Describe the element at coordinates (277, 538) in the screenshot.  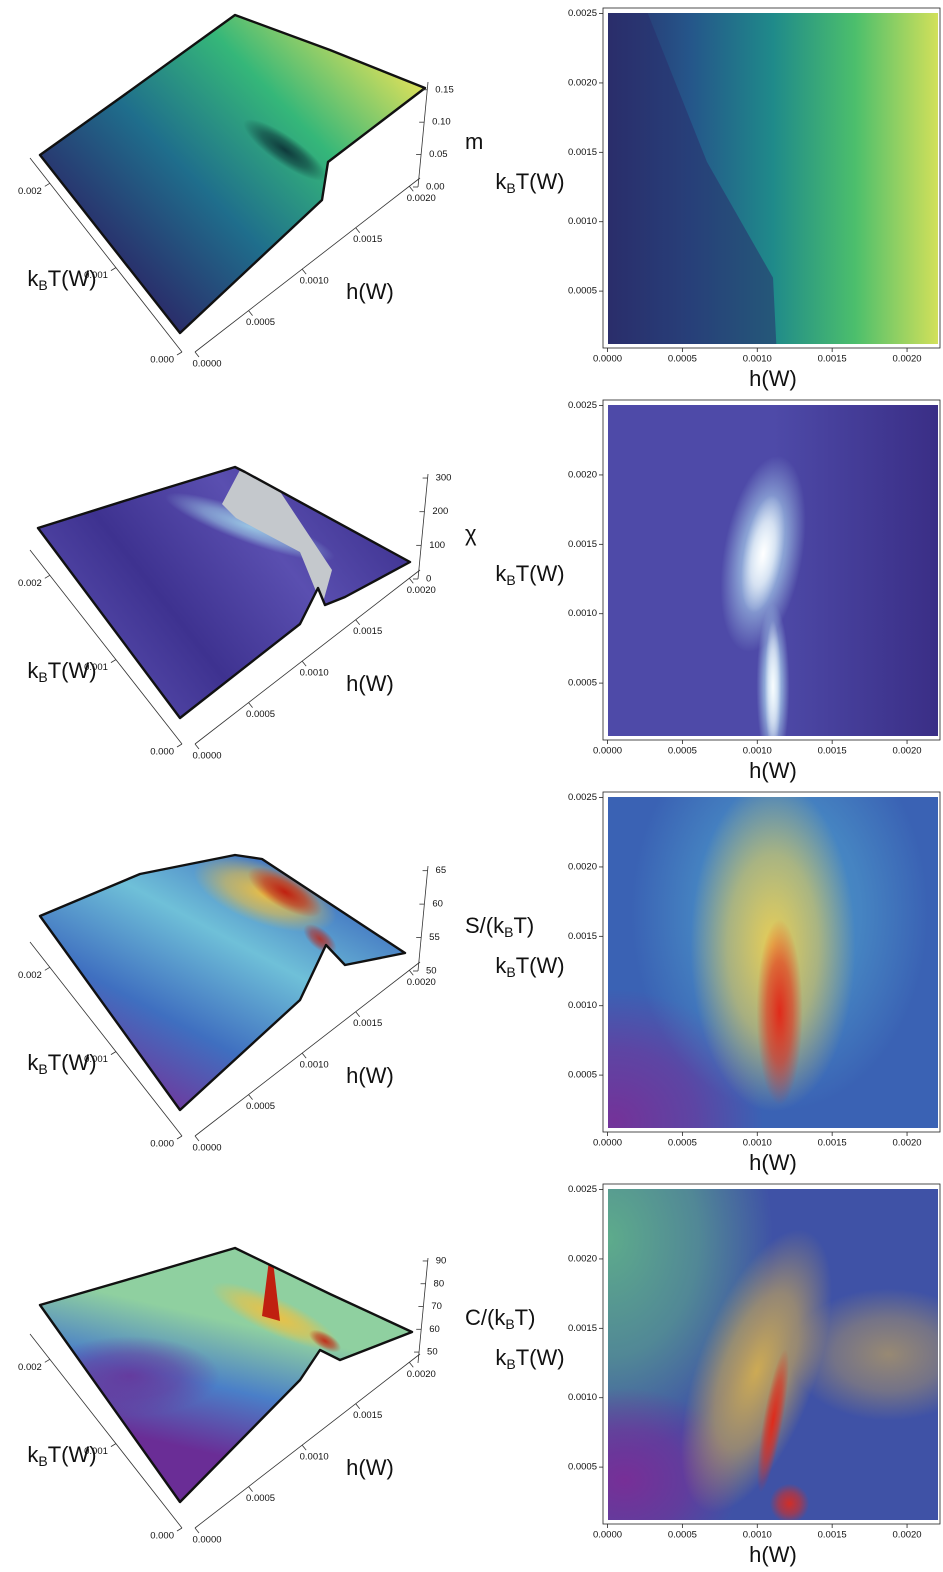
I see `surface-peak` at that location.